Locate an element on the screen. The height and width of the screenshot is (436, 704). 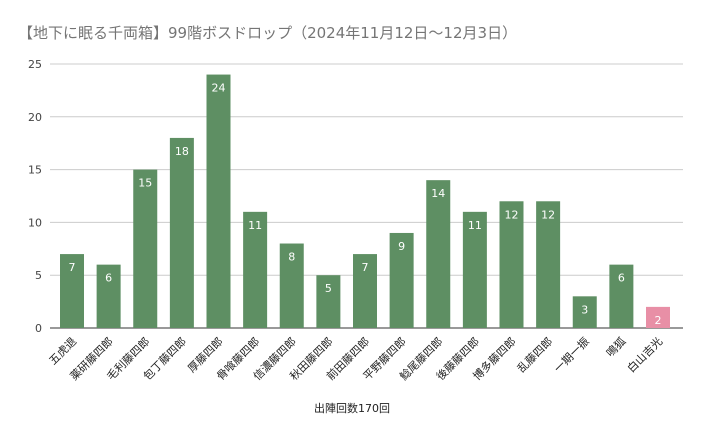
y-tick-label: 10 is located at coordinates (35, 222).